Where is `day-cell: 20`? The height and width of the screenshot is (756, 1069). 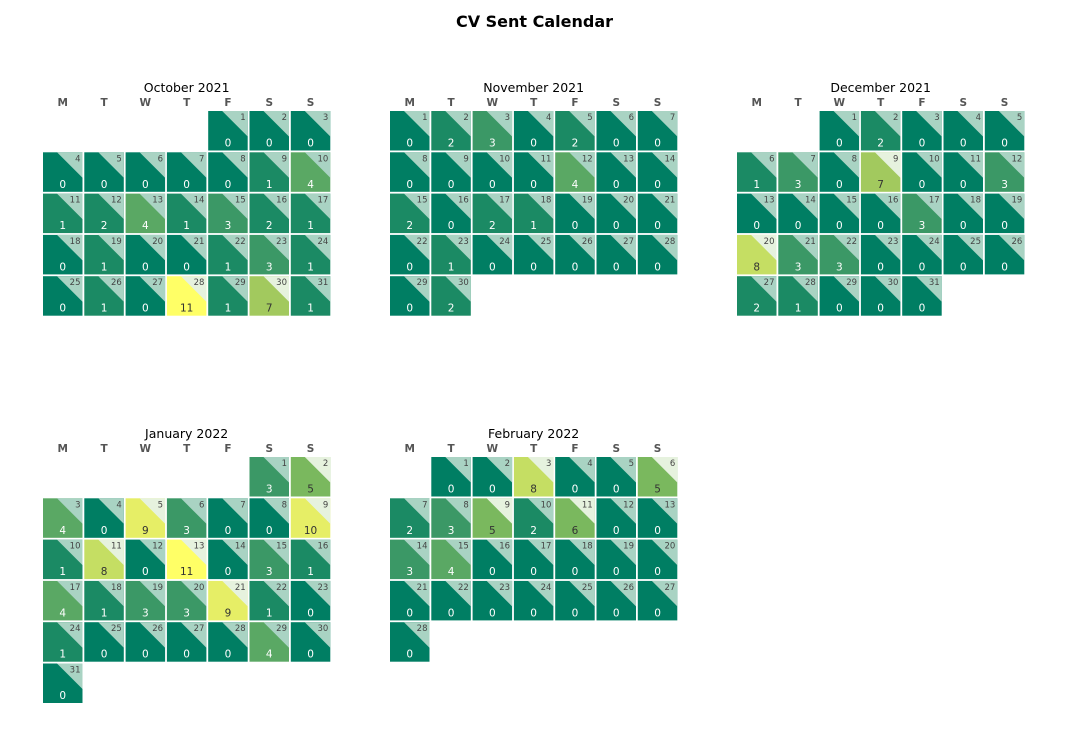
day-cell: 20 is located at coordinates (269, 131).